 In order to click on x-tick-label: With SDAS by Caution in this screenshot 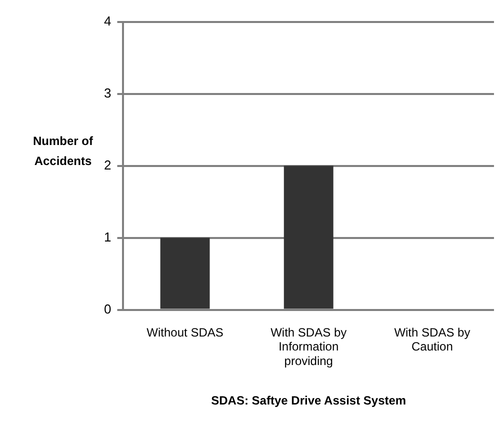, I will do `click(432, 339)`.